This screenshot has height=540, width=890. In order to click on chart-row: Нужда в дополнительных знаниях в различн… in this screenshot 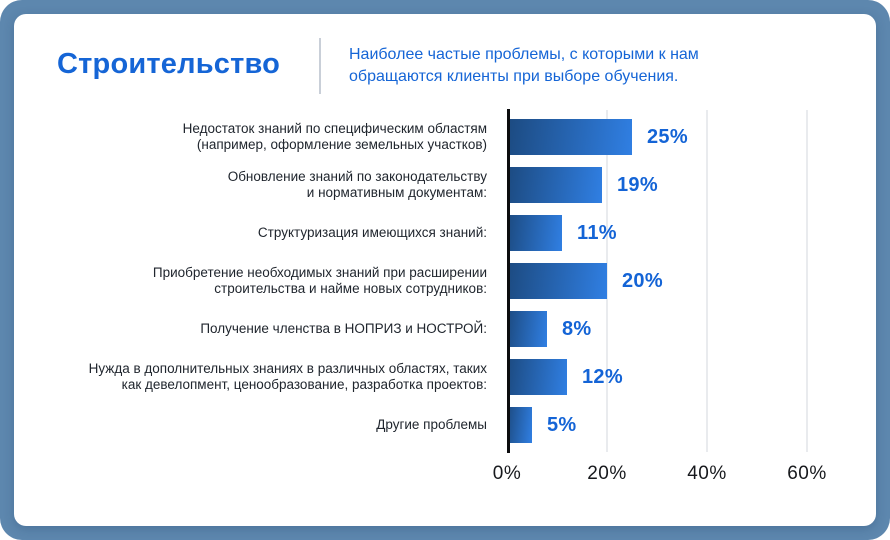, I will do `click(445, 377)`.